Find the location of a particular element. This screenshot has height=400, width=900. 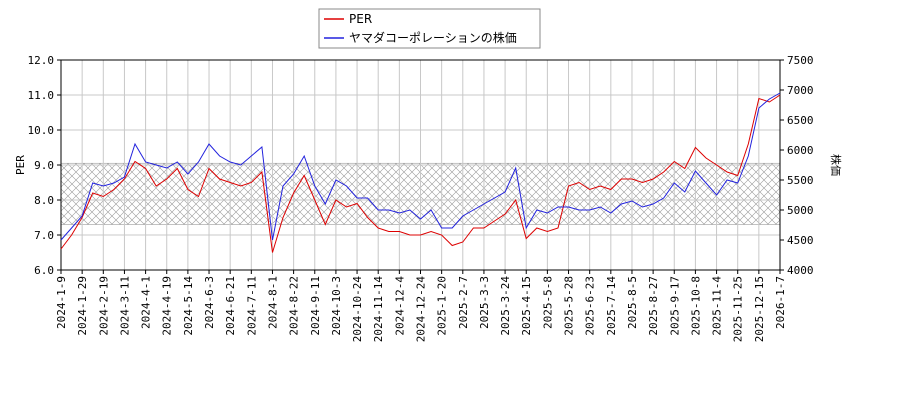

x-tick-label: 2024-1-29 is located at coordinates (82, 306).